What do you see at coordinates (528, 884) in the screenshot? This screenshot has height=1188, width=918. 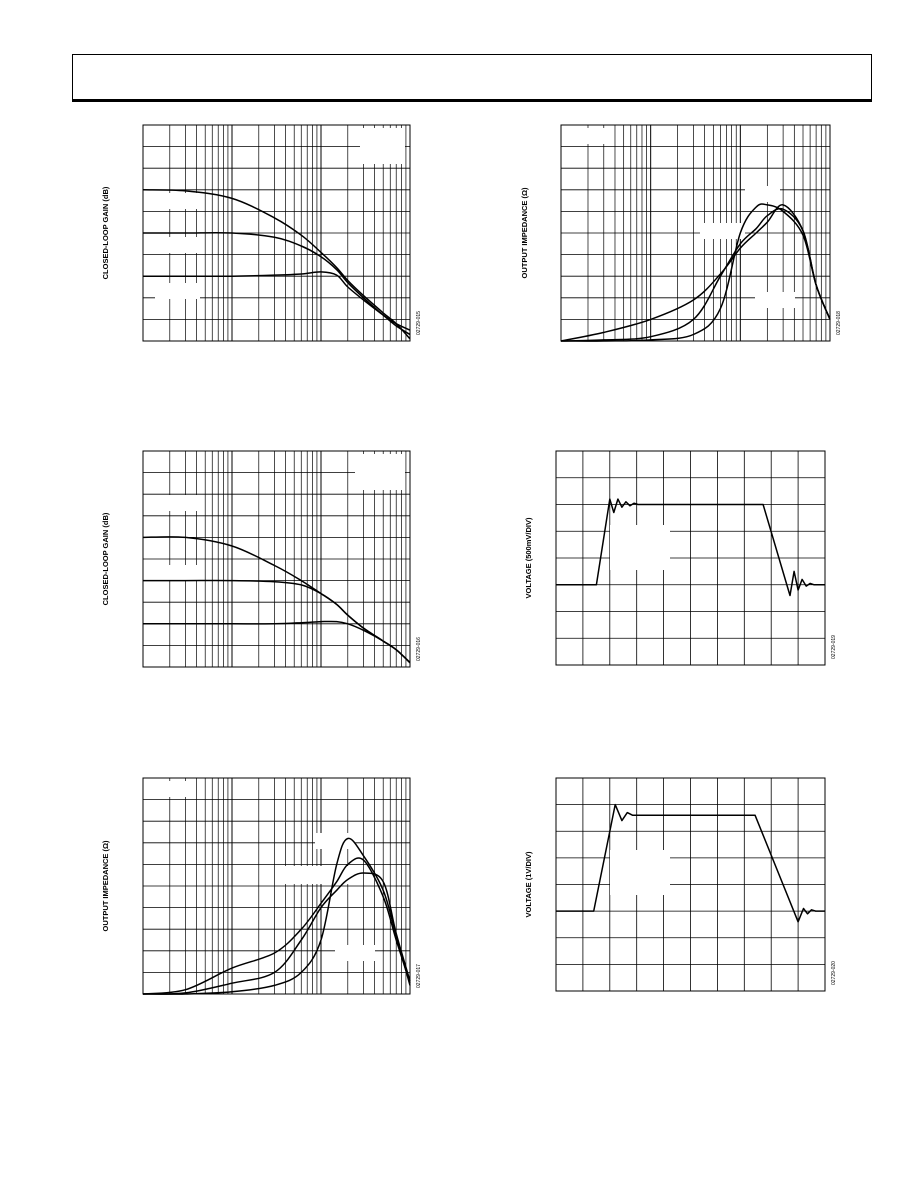 I see `y-axis-label: VOLTAGE (1V/DIV)` at bounding box center [528, 884].